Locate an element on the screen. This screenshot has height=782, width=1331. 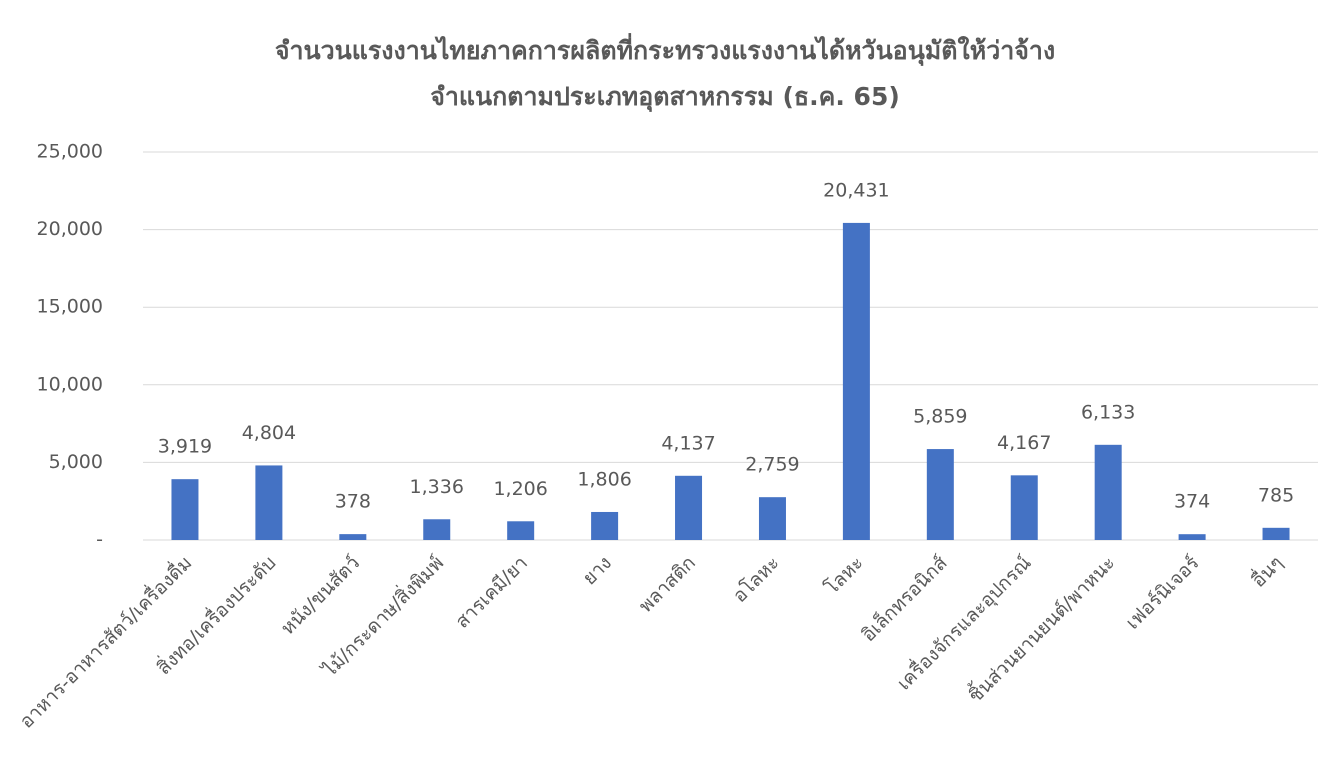
value-label: 3,919 is located at coordinates (185, 447).